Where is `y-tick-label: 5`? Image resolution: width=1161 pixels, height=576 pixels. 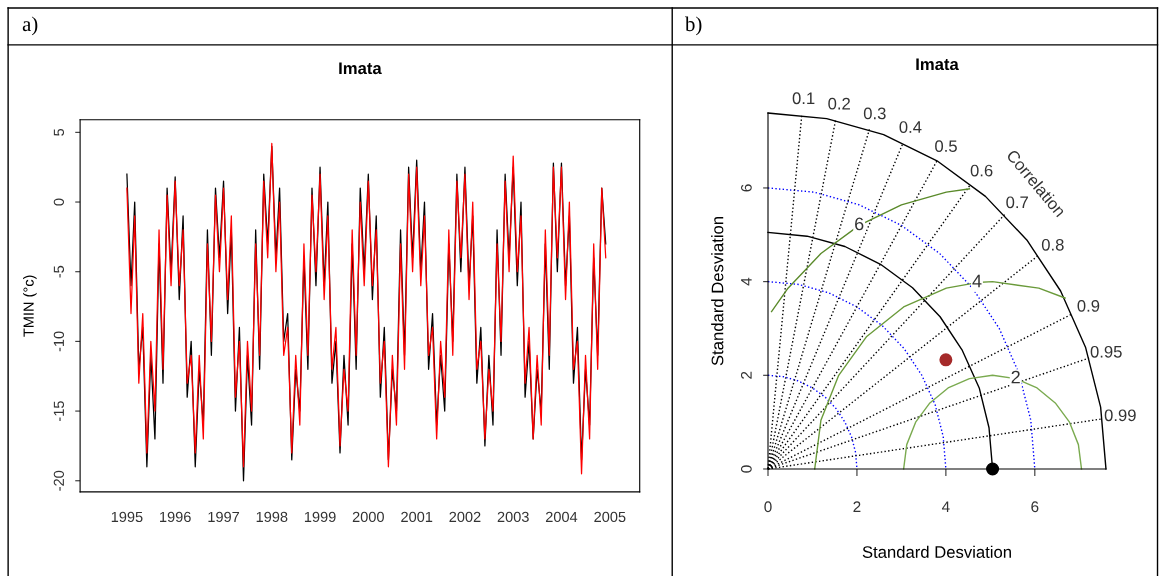
y-tick-label: 5 is located at coordinates (59, 132).